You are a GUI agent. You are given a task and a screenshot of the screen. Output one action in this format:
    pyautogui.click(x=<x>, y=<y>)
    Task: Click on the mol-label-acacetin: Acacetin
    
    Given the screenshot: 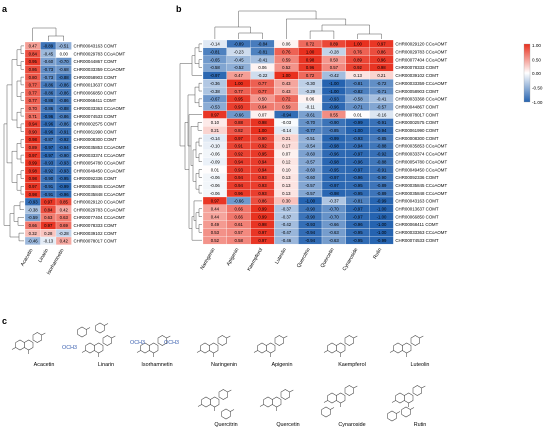 What is the action you would take?
    pyautogui.click(x=44, y=365)
    